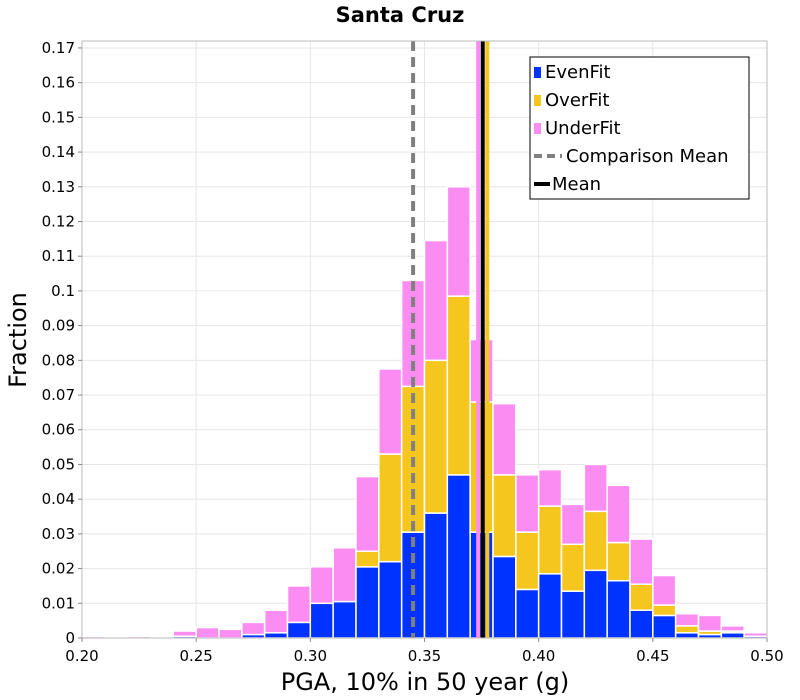  I want to click on y-tick-label: 0.09, so click(58, 326).